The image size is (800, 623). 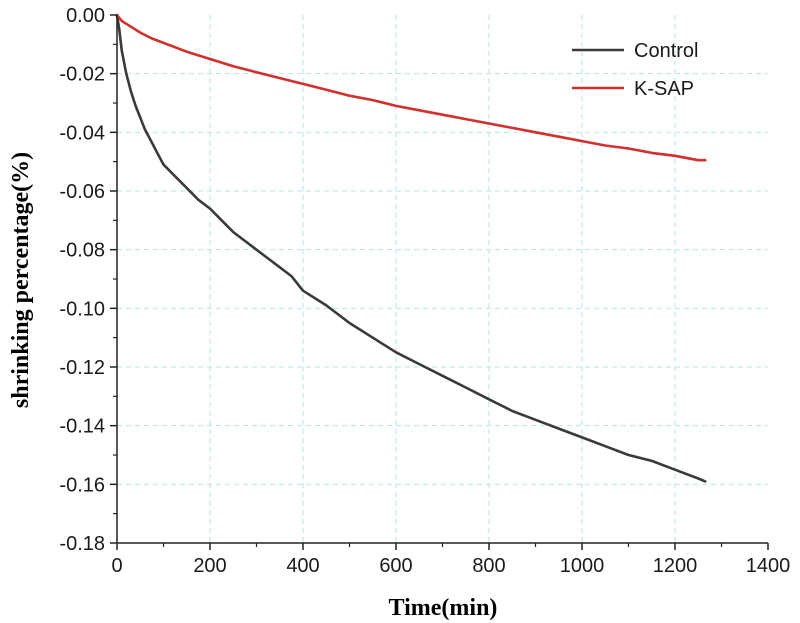 What do you see at coordinates (21, 280) in the screenshot?
I see `y-axis-title: shrinking percentage(%)` at bounding box center [21, 280].